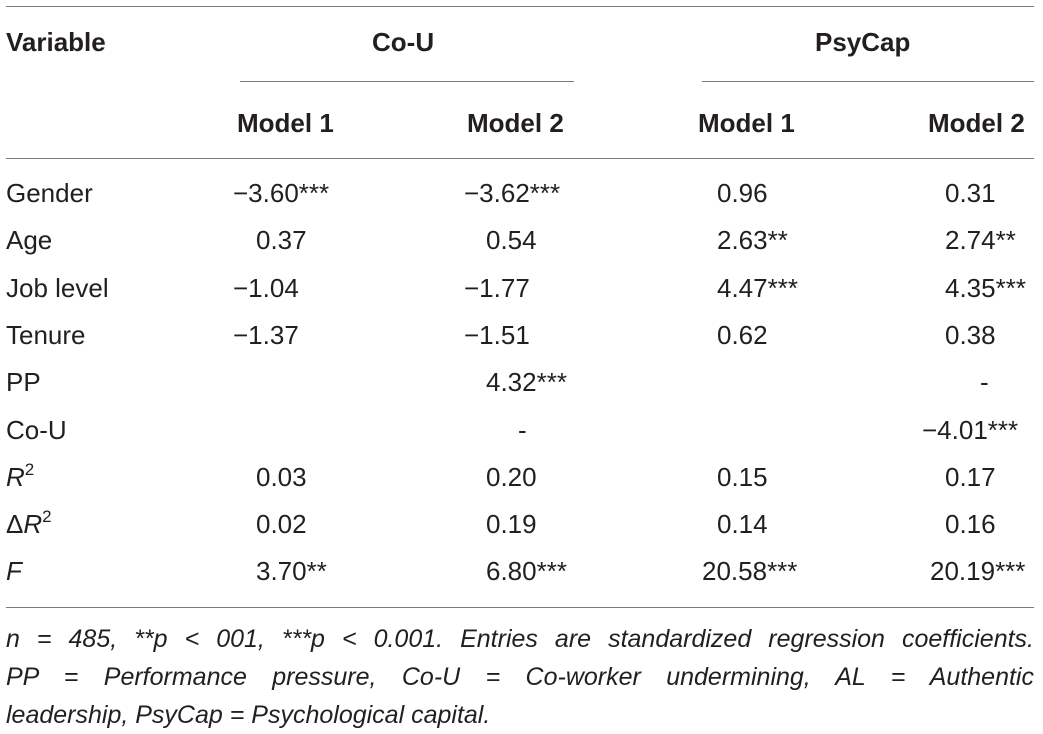 This screenshot has height=734, width=1043. What do you see at coordinates (526, 571) in the screenshot?
I see `table-cell: 6.80***` at bounding box center [526, 571].